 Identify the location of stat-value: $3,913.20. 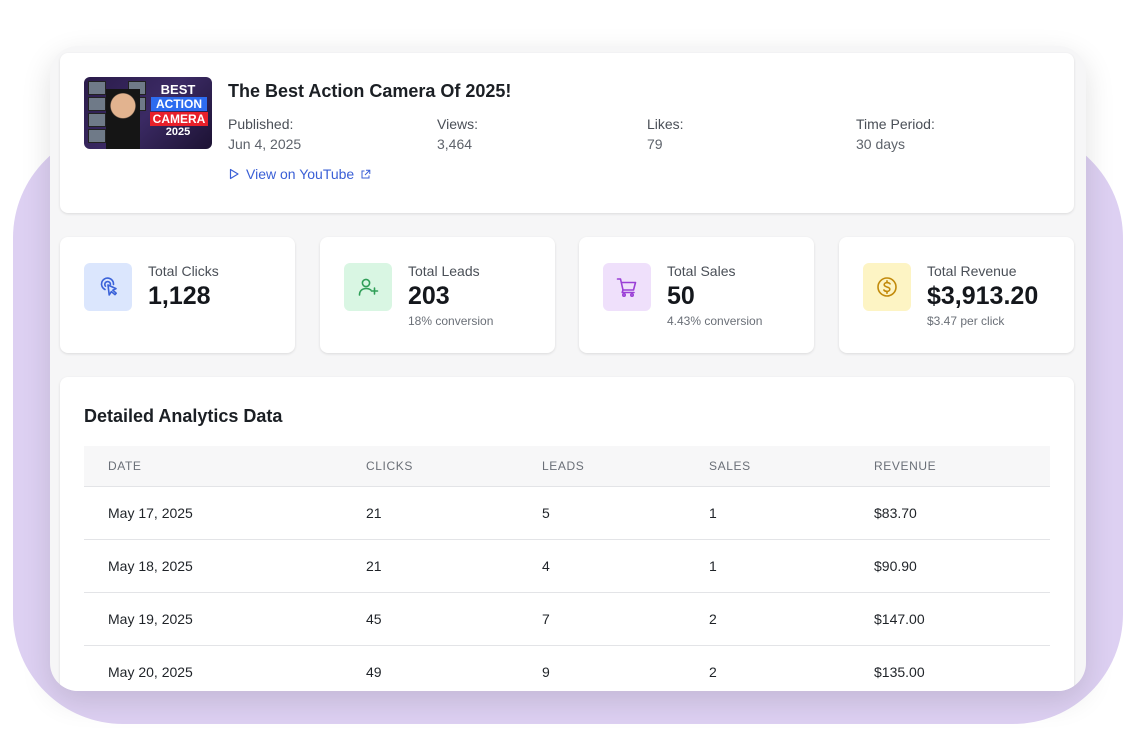
(983, 296).